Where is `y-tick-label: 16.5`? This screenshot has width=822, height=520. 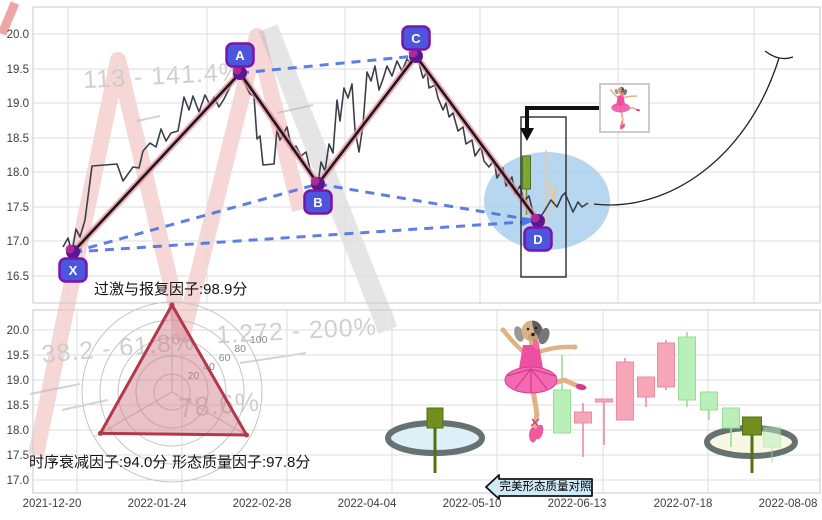
y-tick-label: 16.5 is located at coordinates (18, 277).